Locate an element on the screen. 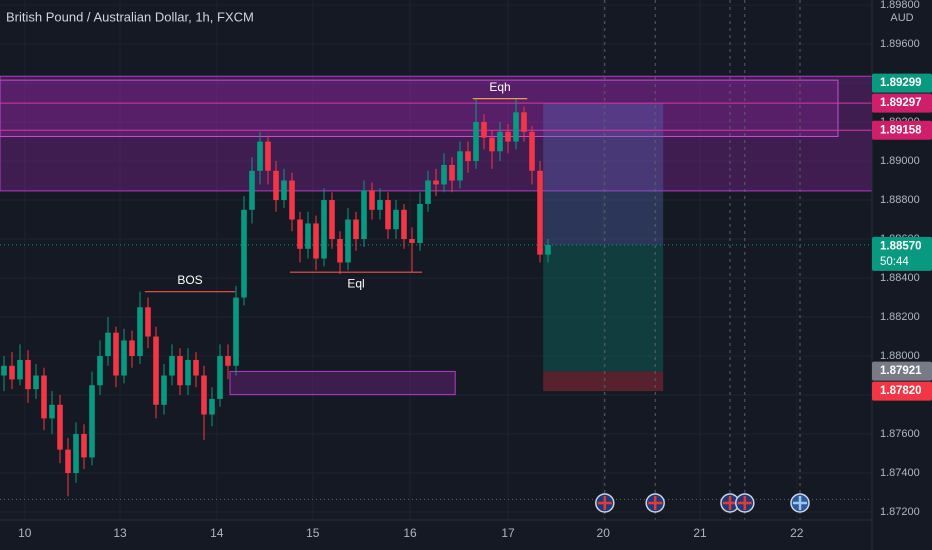 The height and width of the screenshot is (550, 932). price-badge-label: 1.89299 is located at coordinates (901, 83).